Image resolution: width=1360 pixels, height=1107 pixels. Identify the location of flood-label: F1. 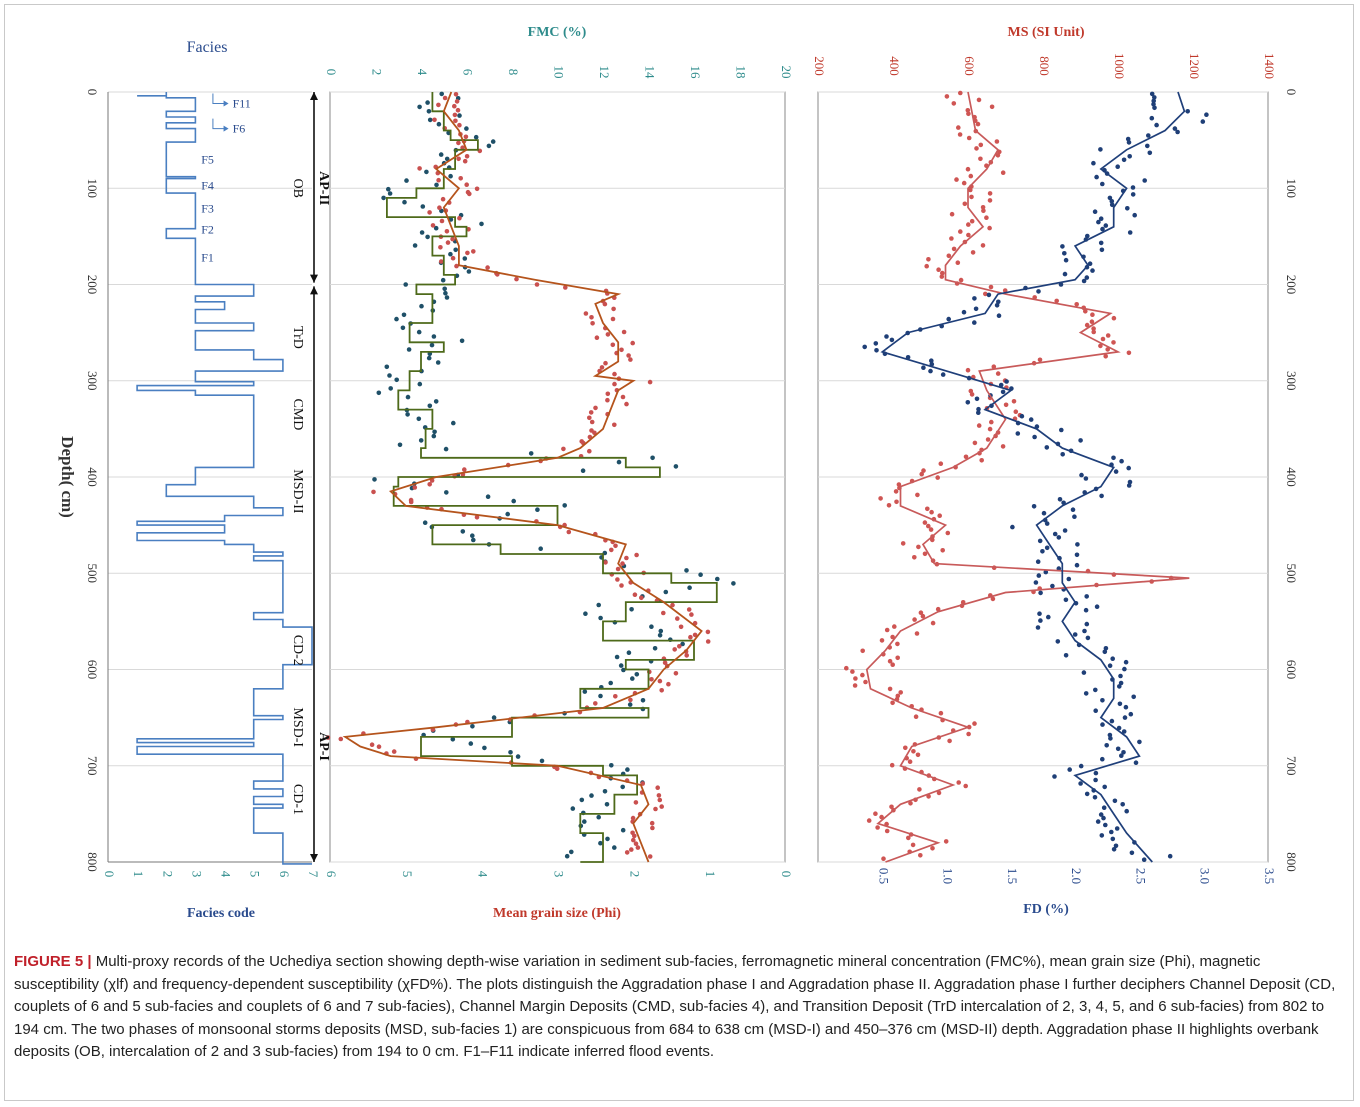
(207, 258).